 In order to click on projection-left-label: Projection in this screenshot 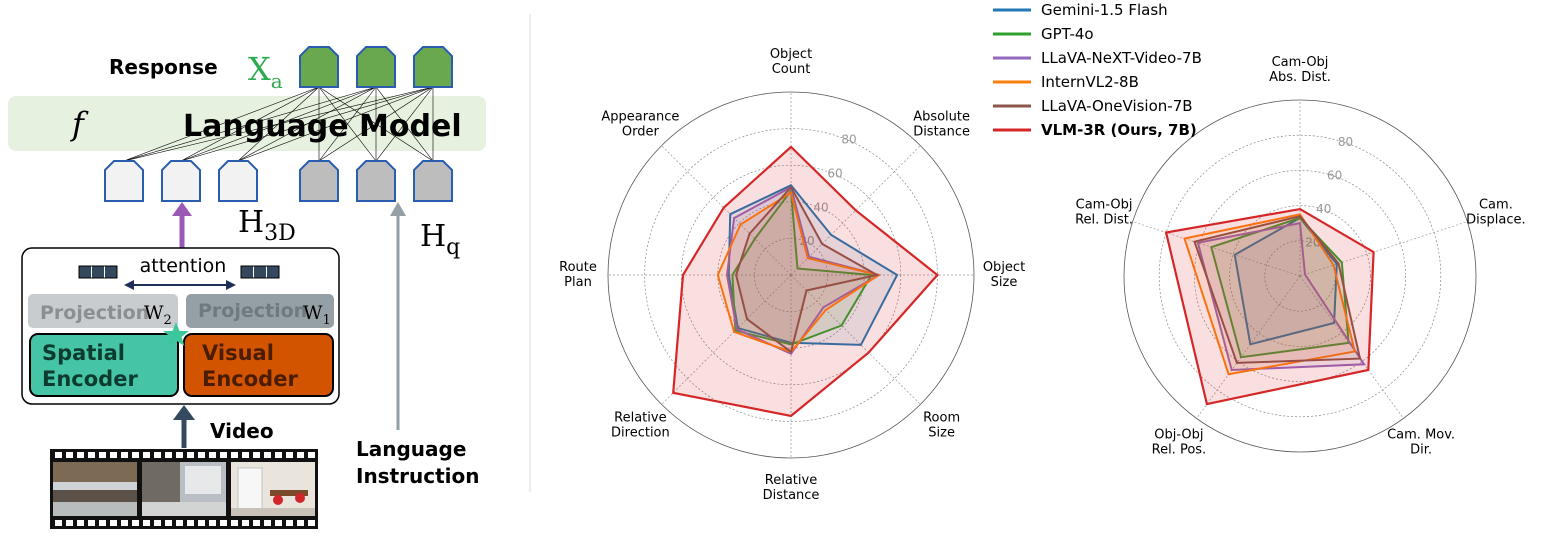, I will do `click(94, 313)`.